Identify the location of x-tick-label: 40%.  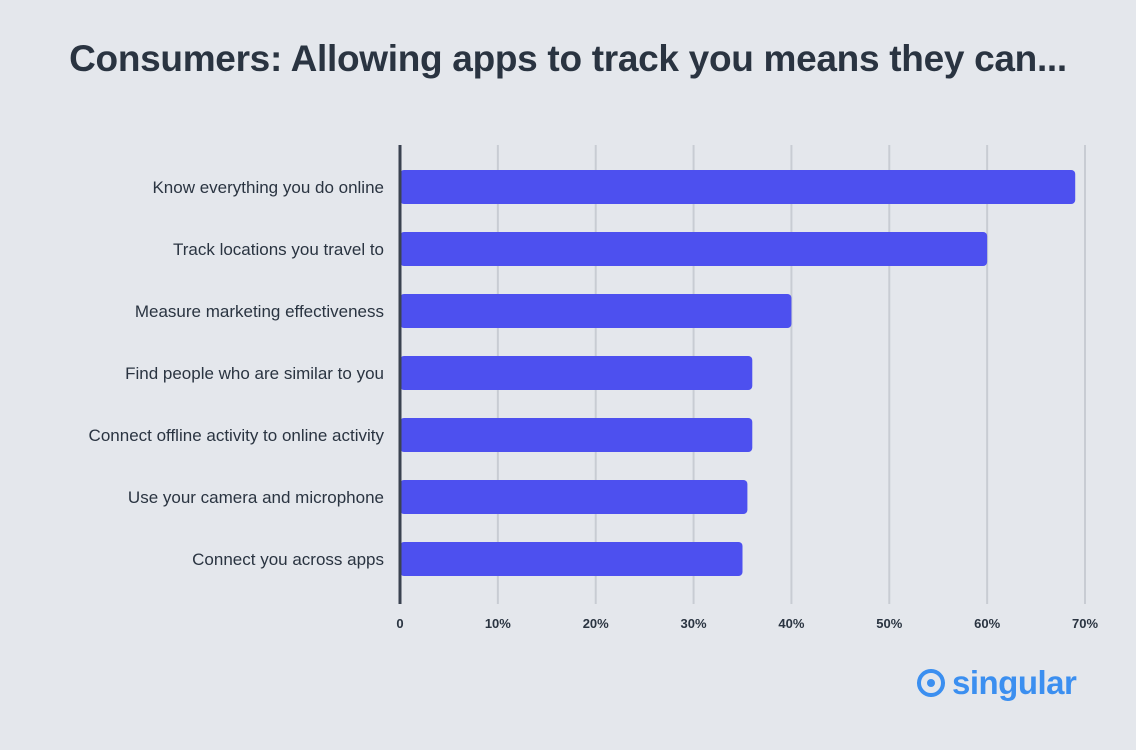
(791, 623).